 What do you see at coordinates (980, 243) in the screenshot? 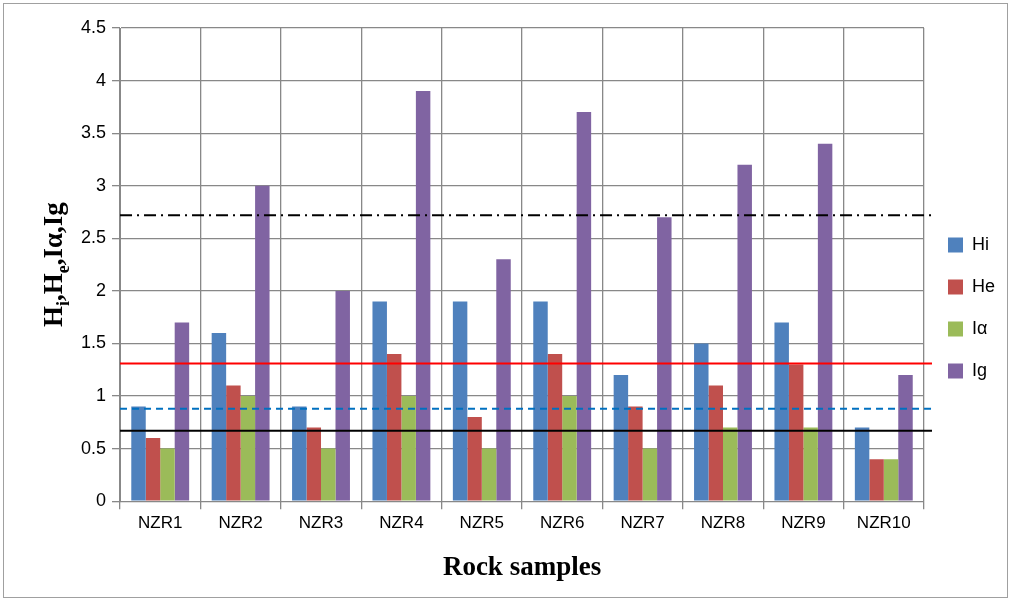
I see `legend-label: Hi` at bounding box center [980, 243].